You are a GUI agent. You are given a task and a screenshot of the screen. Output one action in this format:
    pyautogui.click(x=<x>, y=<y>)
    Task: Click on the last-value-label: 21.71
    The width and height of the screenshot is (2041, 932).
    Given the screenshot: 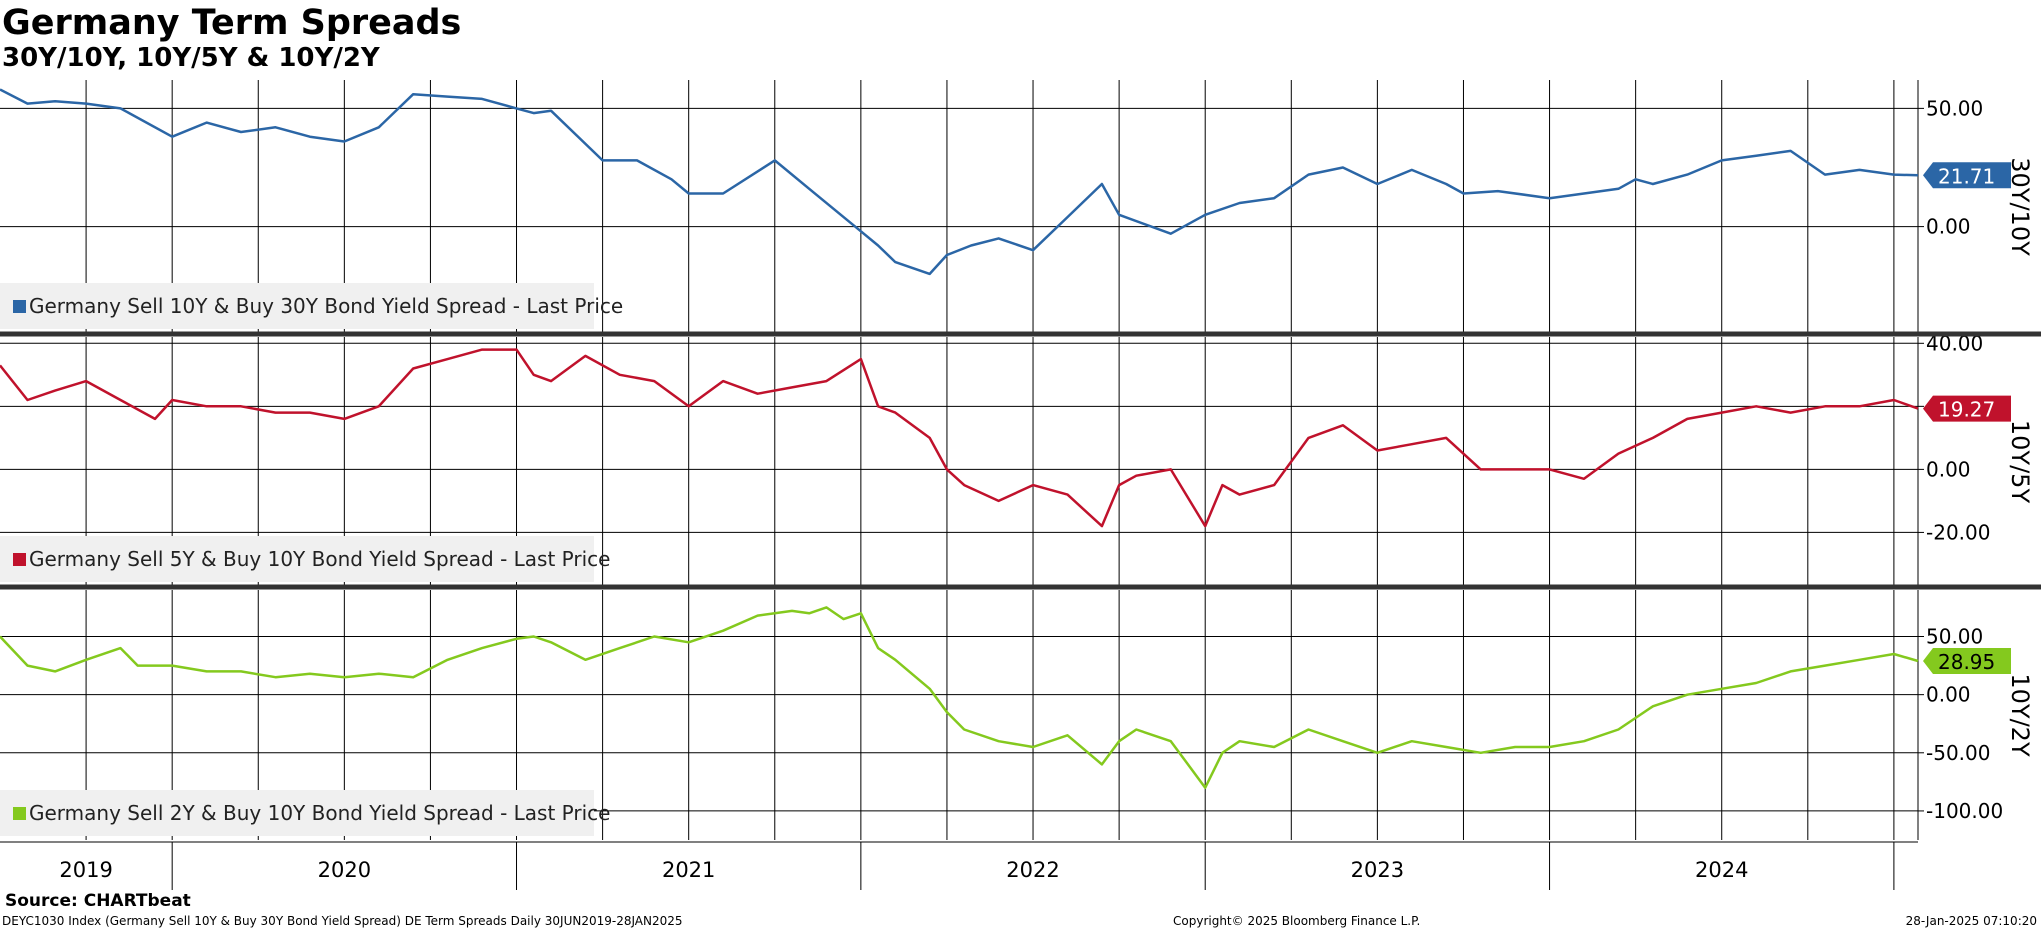 What is the action you would take?
    pyautogui.click(x=1966, y=176)
    